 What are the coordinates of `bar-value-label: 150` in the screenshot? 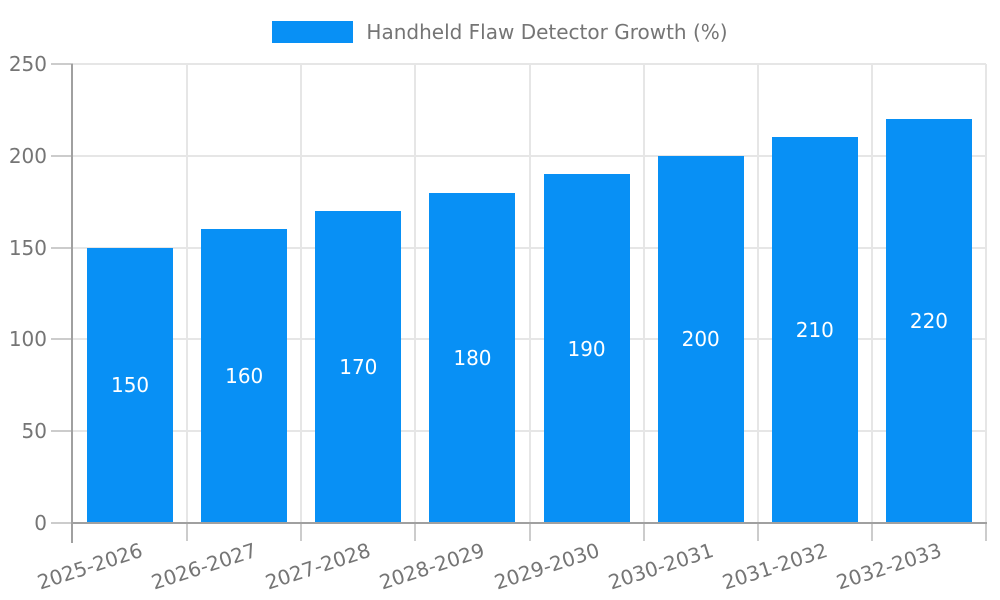 It's located at (130, 385).